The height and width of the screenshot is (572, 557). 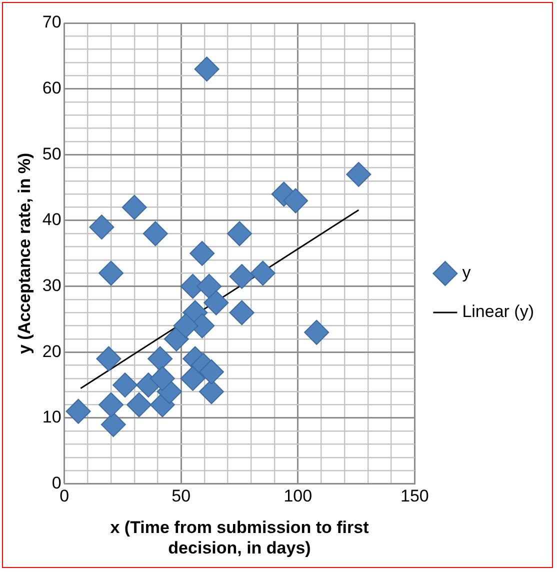 What do you see at coordinates (57, 482) in the screenshot?
I see `y-tick-label: 0` at bounding box center [57, 482].